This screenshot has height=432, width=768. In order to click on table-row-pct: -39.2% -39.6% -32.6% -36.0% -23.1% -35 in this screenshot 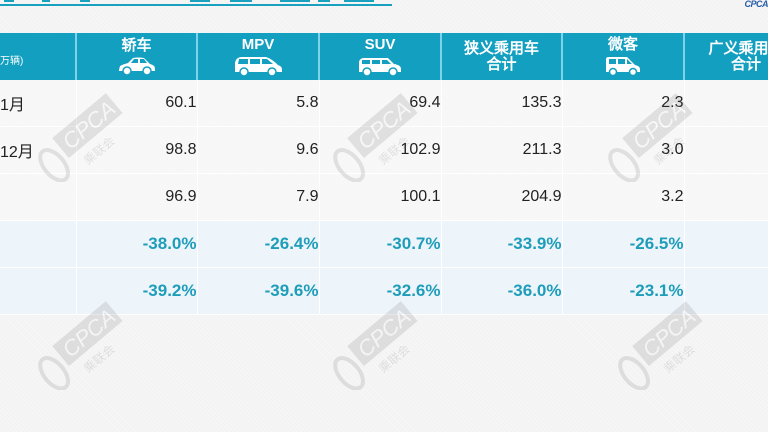, I will do `click(384, 291)`.